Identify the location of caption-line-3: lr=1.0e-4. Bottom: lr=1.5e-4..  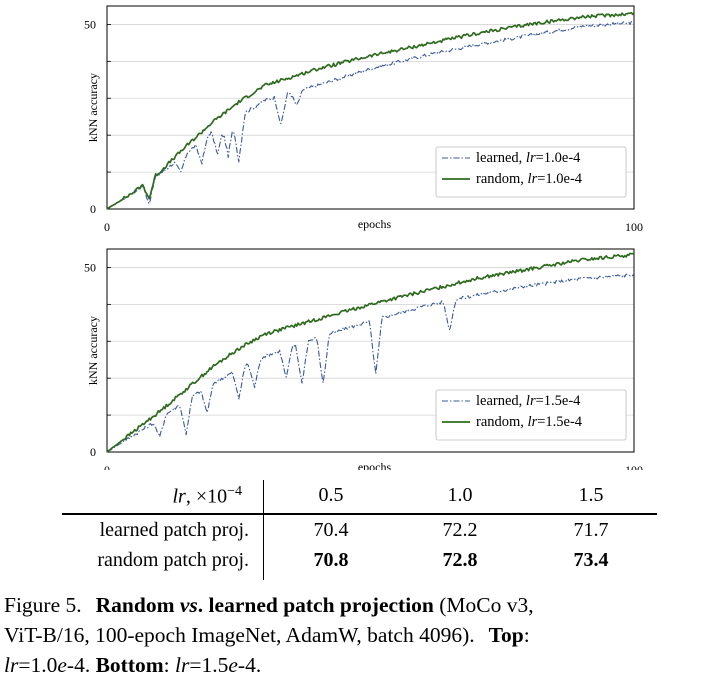
(357, 665).